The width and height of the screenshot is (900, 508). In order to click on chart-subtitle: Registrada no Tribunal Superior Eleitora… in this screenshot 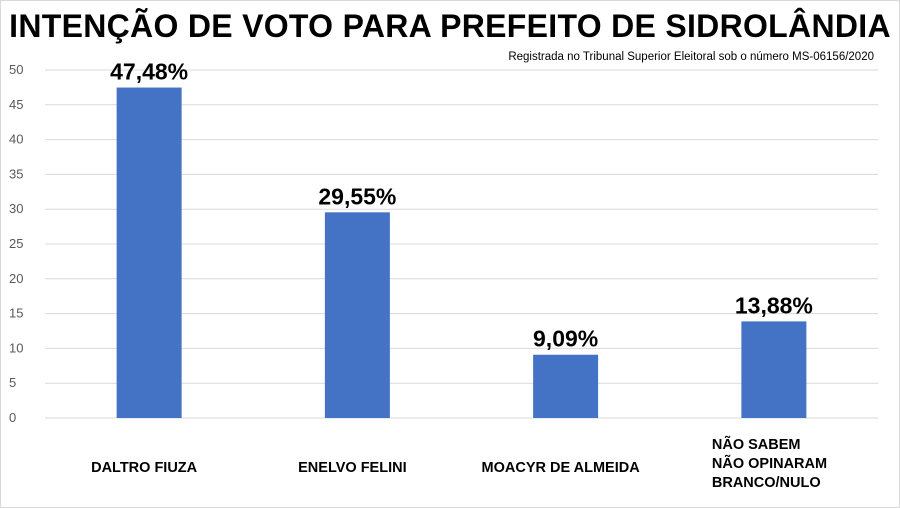, I will do `click(691, 57)`.